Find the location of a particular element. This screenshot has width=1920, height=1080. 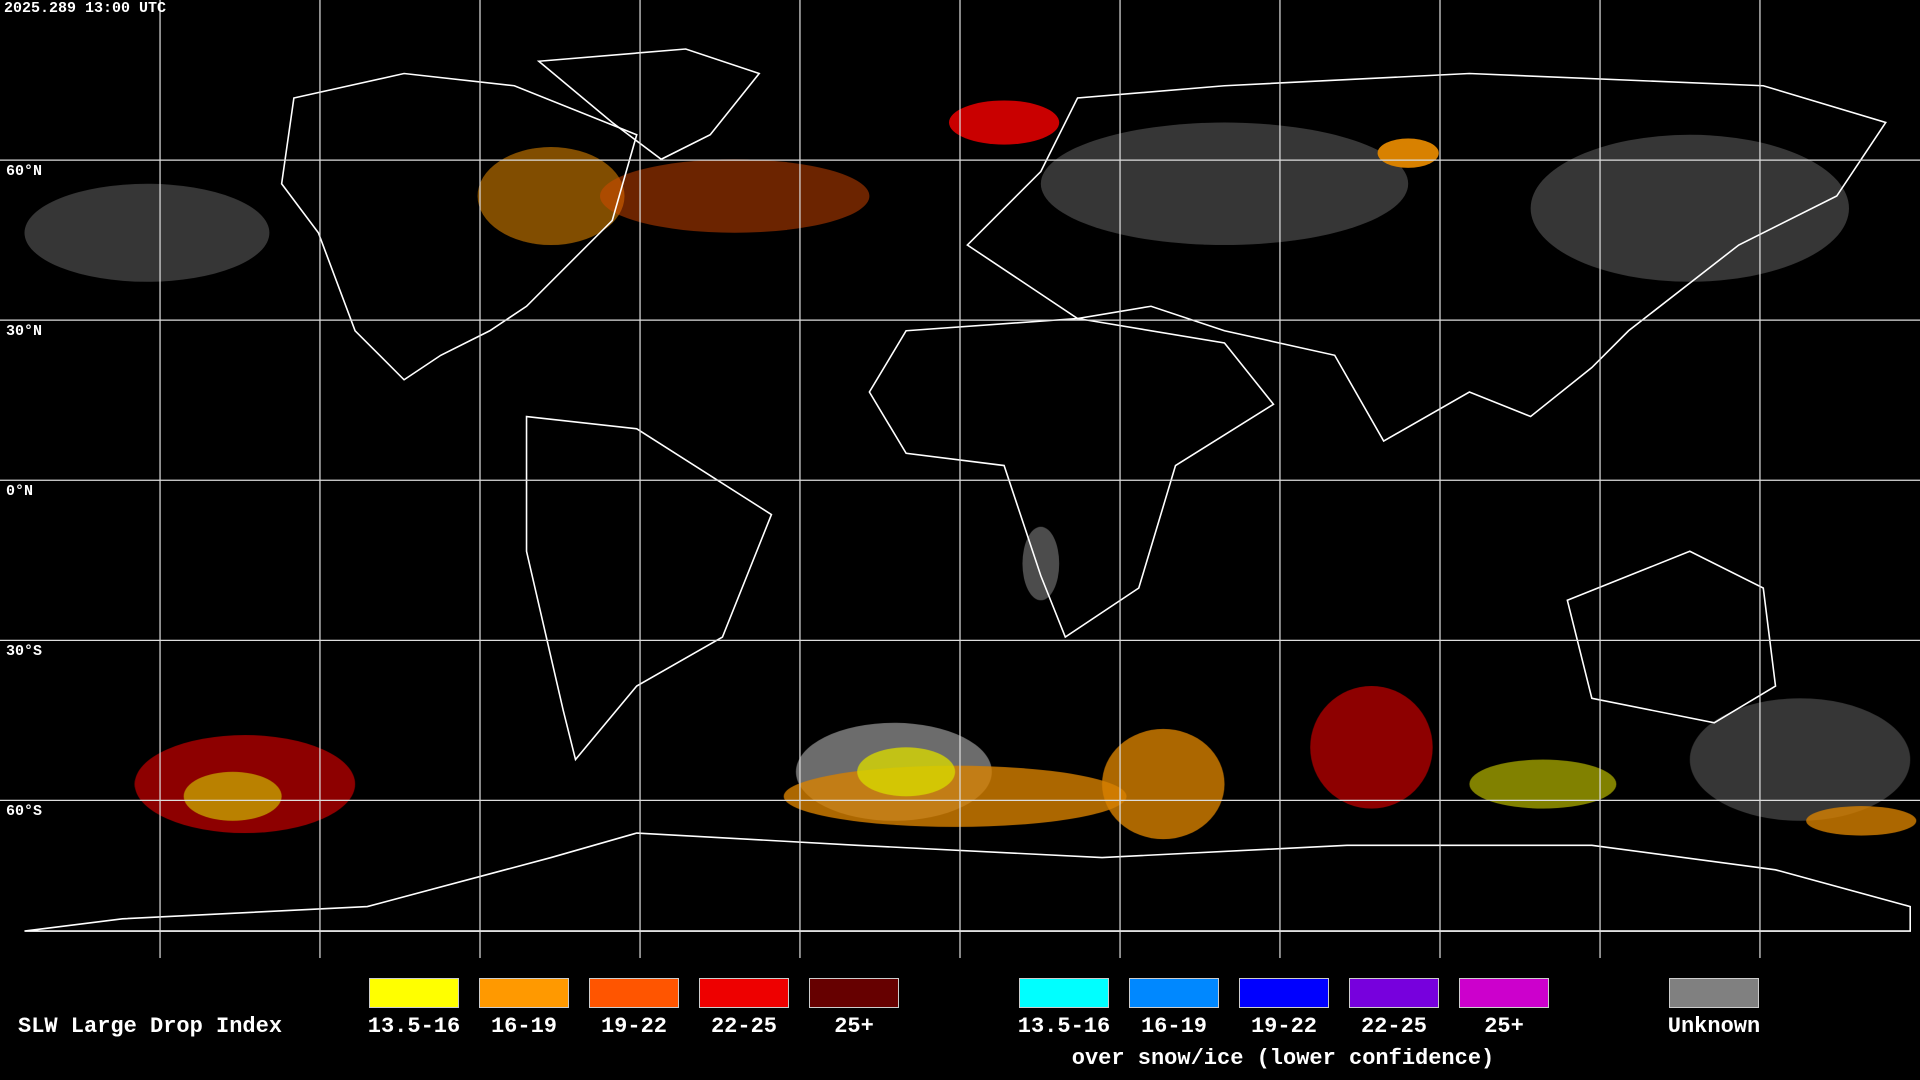

legend-caption: over snow/ice (lower confidence) is located at coordinates (1283, 1058).